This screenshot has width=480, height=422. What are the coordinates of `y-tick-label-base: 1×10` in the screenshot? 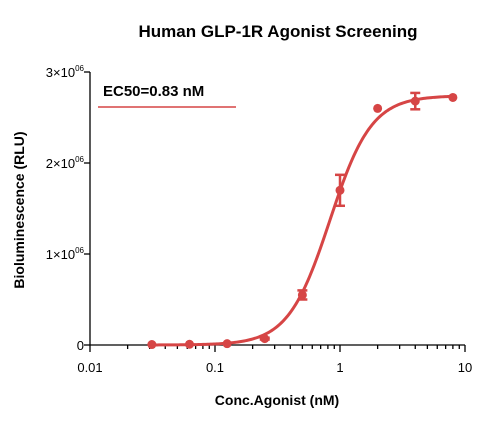 It's located at (60, 254).